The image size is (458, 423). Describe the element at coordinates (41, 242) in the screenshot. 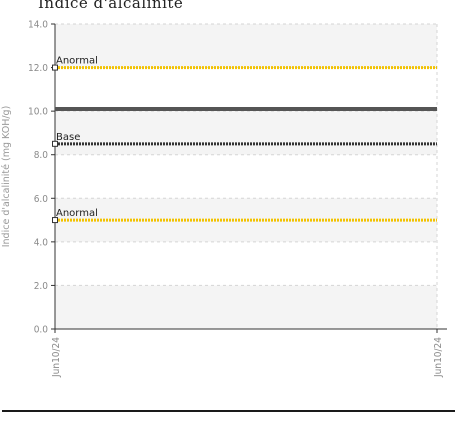

I see `y-tick-label: 4.0` at that location.